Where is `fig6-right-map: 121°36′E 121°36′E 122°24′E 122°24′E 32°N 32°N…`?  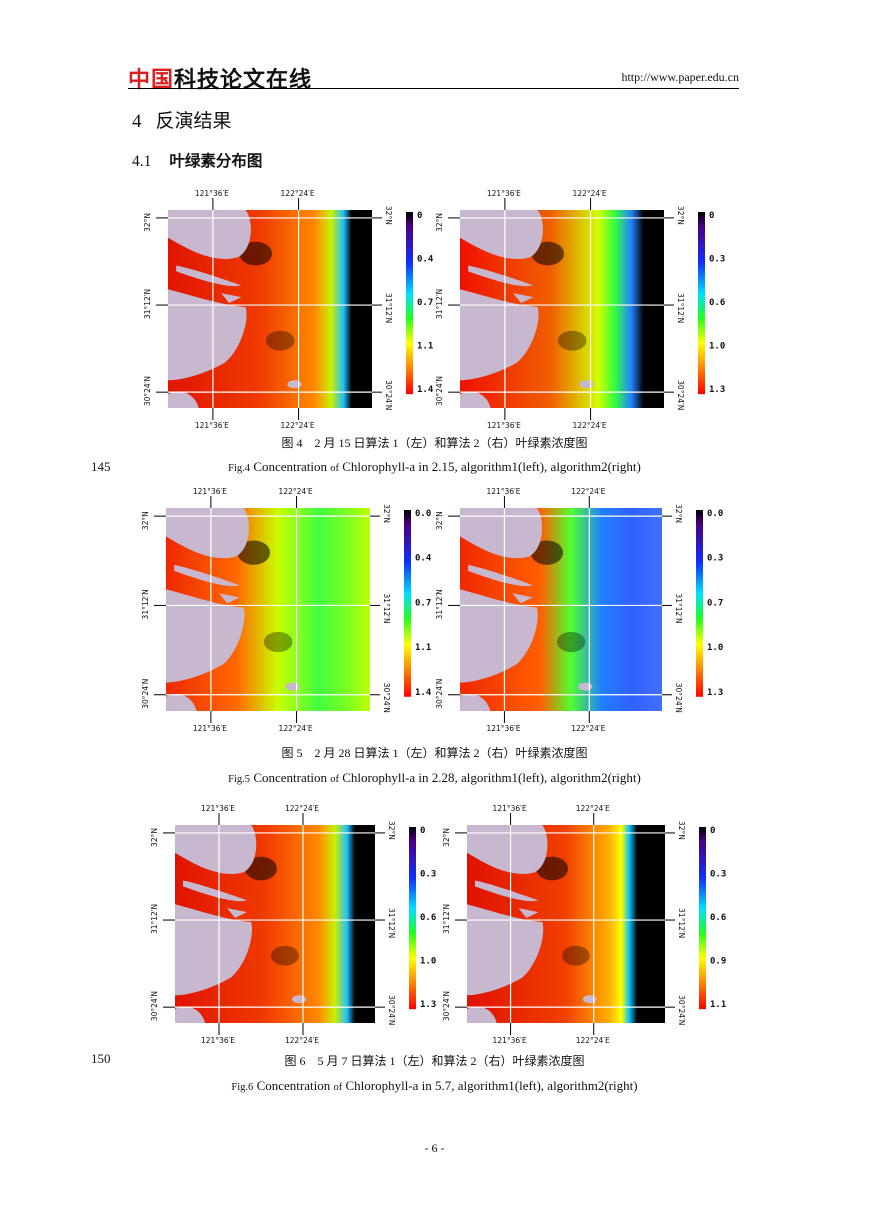
fig6-right-map: 121°36′E 121°36′E 122°24′E 122°24′E 32°N 32°N… is located at coordinates (584, 924).